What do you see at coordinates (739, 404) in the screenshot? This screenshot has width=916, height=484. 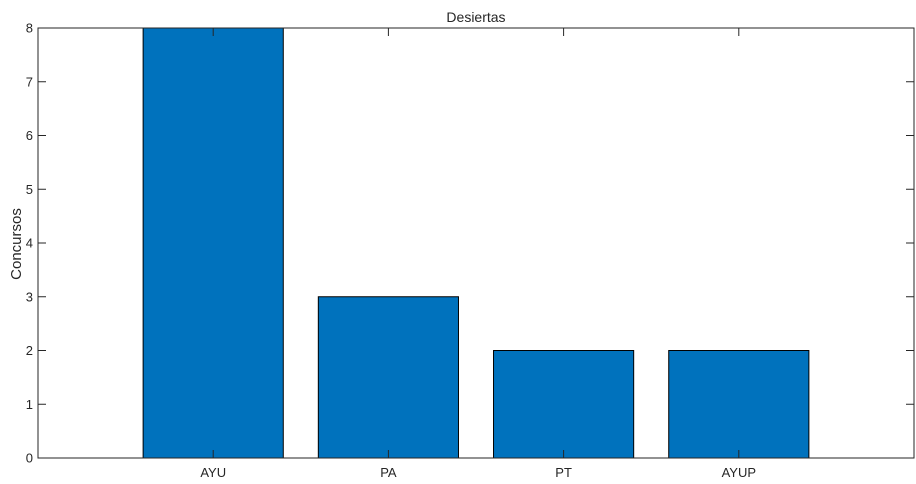 I see `bar-ayup` at bounding box center [739, 404].